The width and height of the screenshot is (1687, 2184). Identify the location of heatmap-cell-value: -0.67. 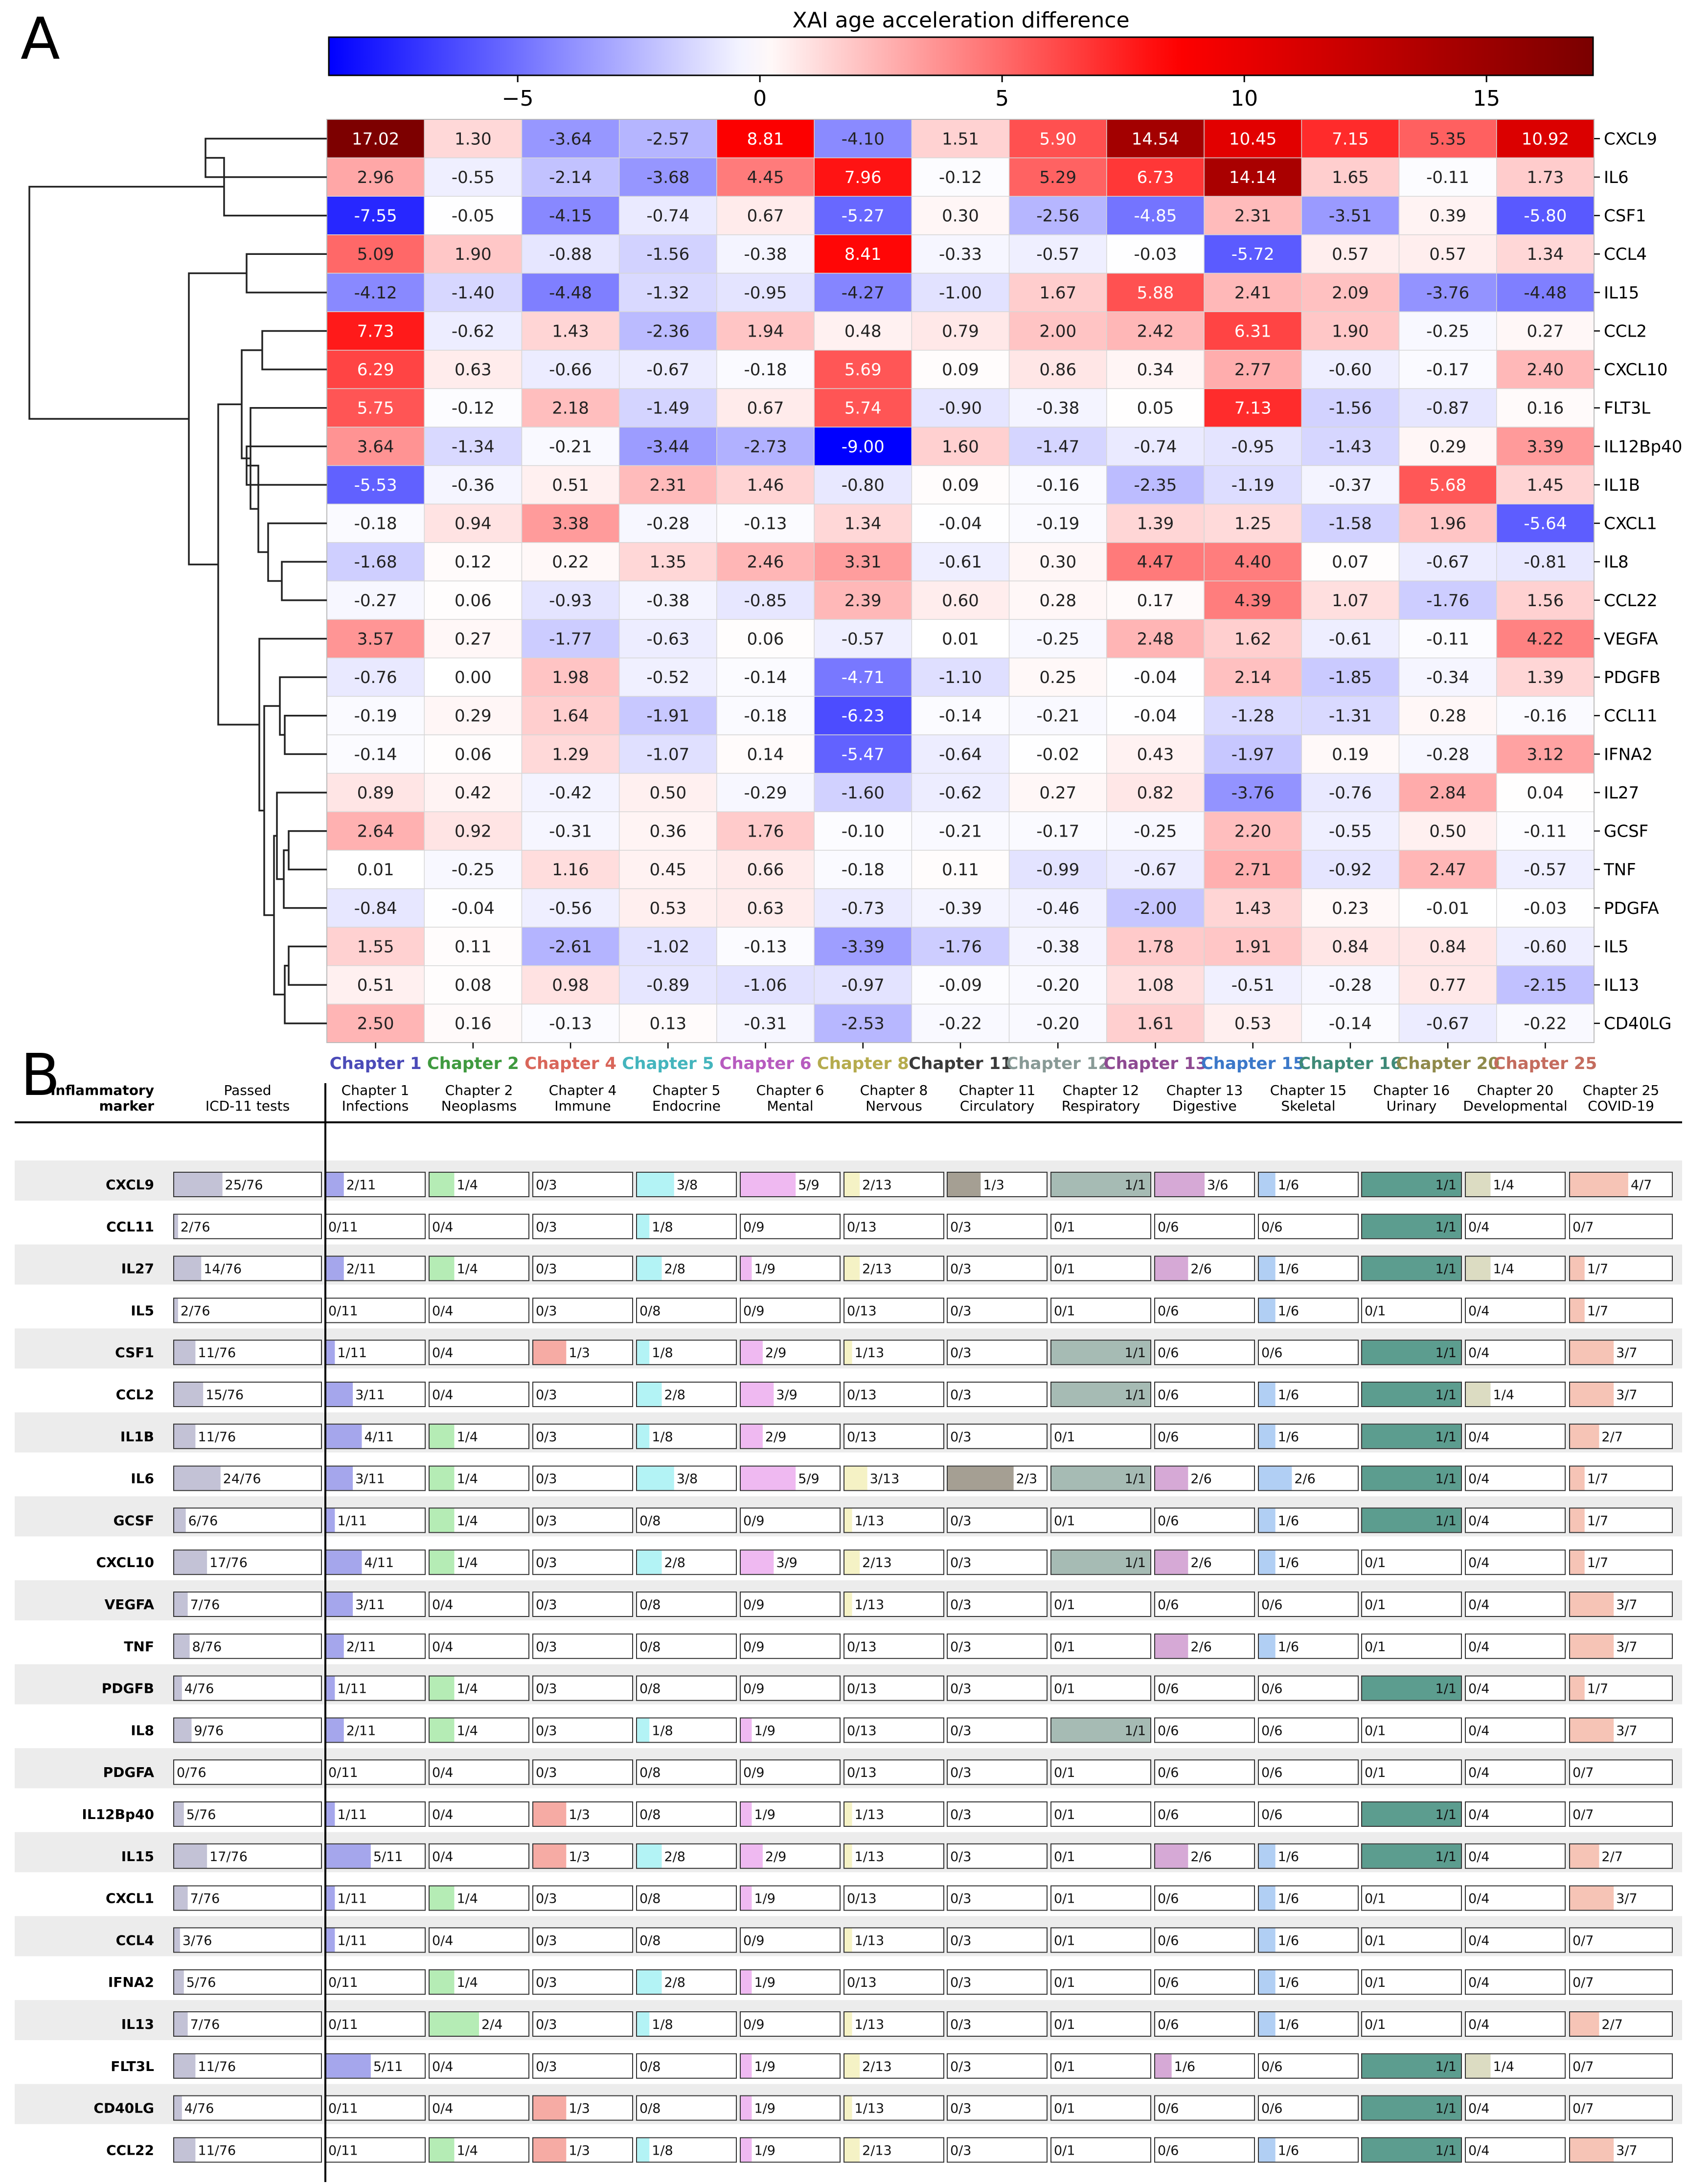
(1447, 562).